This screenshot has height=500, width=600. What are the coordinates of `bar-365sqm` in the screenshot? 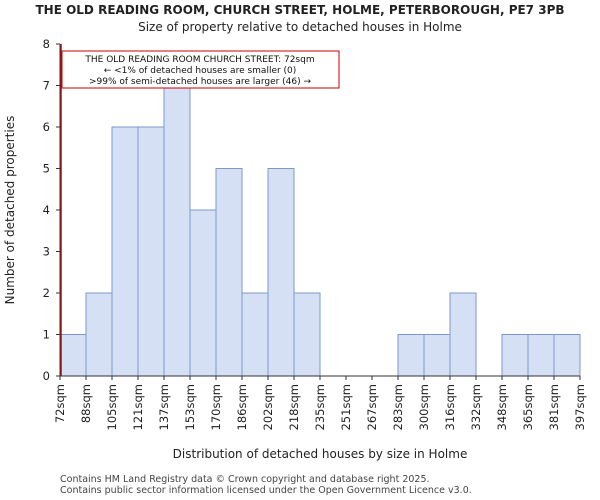 It's located at (541, 355).